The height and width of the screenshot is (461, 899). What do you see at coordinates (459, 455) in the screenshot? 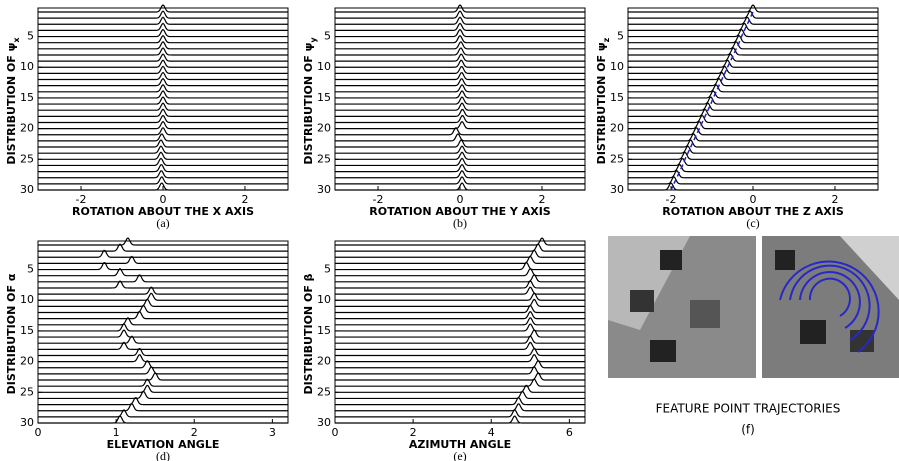
I see `panel-caption: (e)` at bounding box center [459, 455].